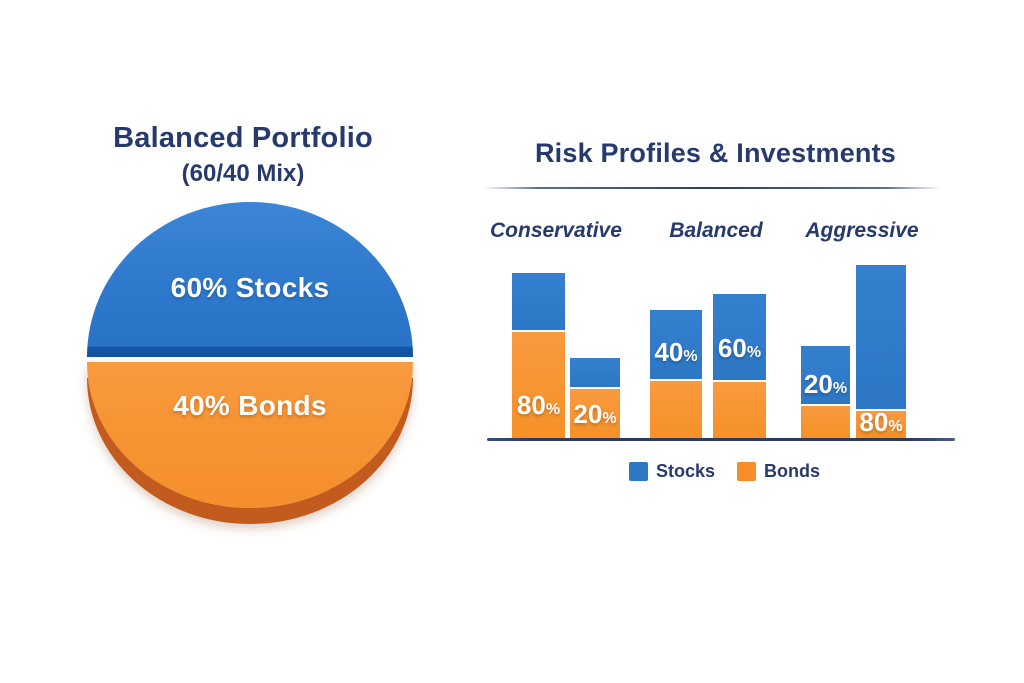  I want to click on bar-balanced-1-bonds-segment, so click(676, 409).